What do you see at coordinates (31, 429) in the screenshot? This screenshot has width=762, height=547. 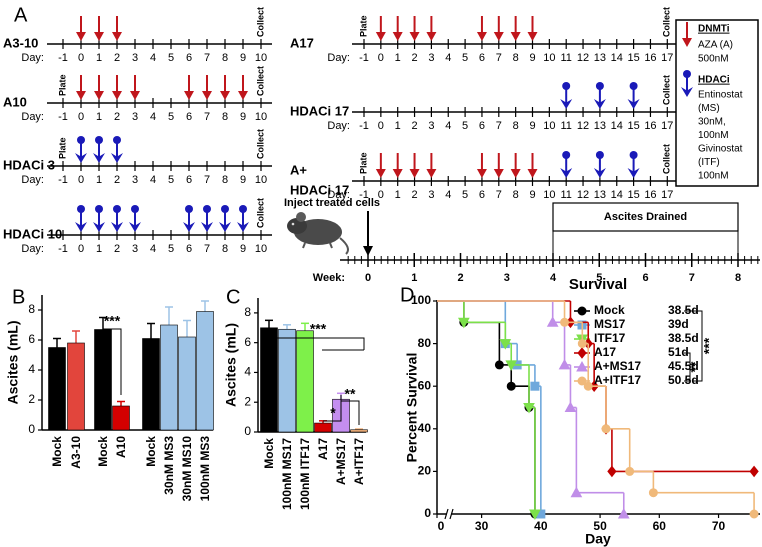 I see `y-tick-label: 0` at bounding box center [31, 429].